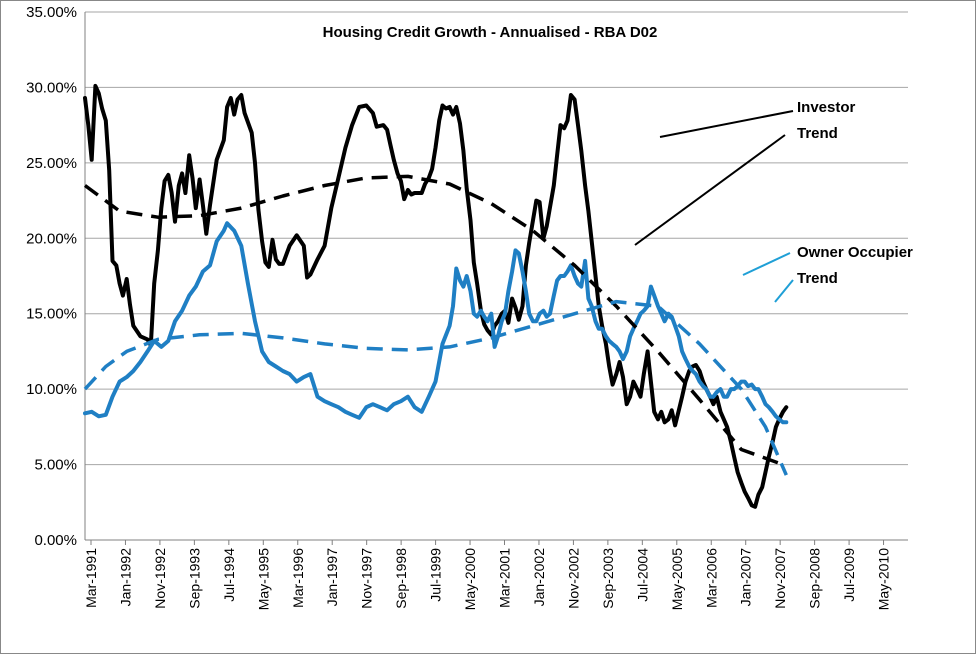 The height and width of the screenshot is (654, 976). I want to click on x-tick-label: Jan-1992, so click(125, 577).